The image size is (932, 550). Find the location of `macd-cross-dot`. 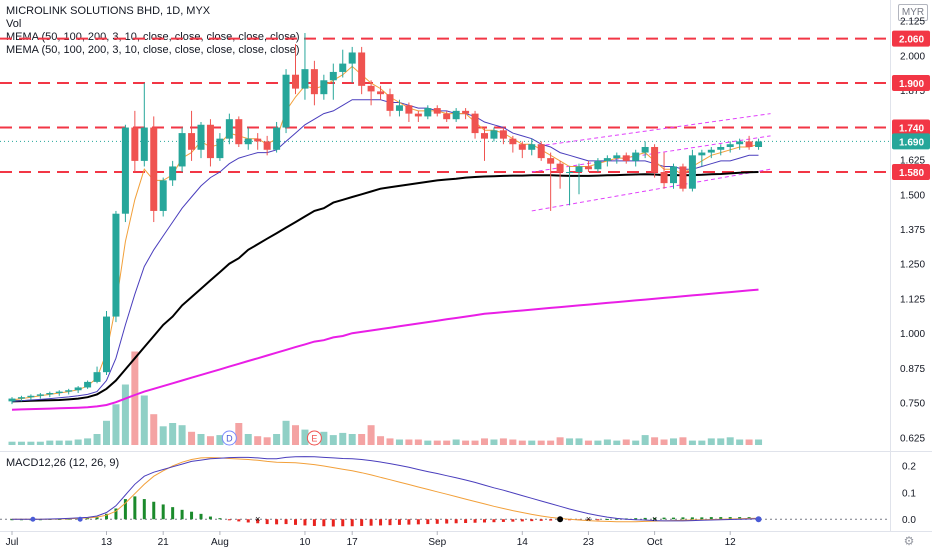

macd-cross-dot is located at coordinates (758, 519).